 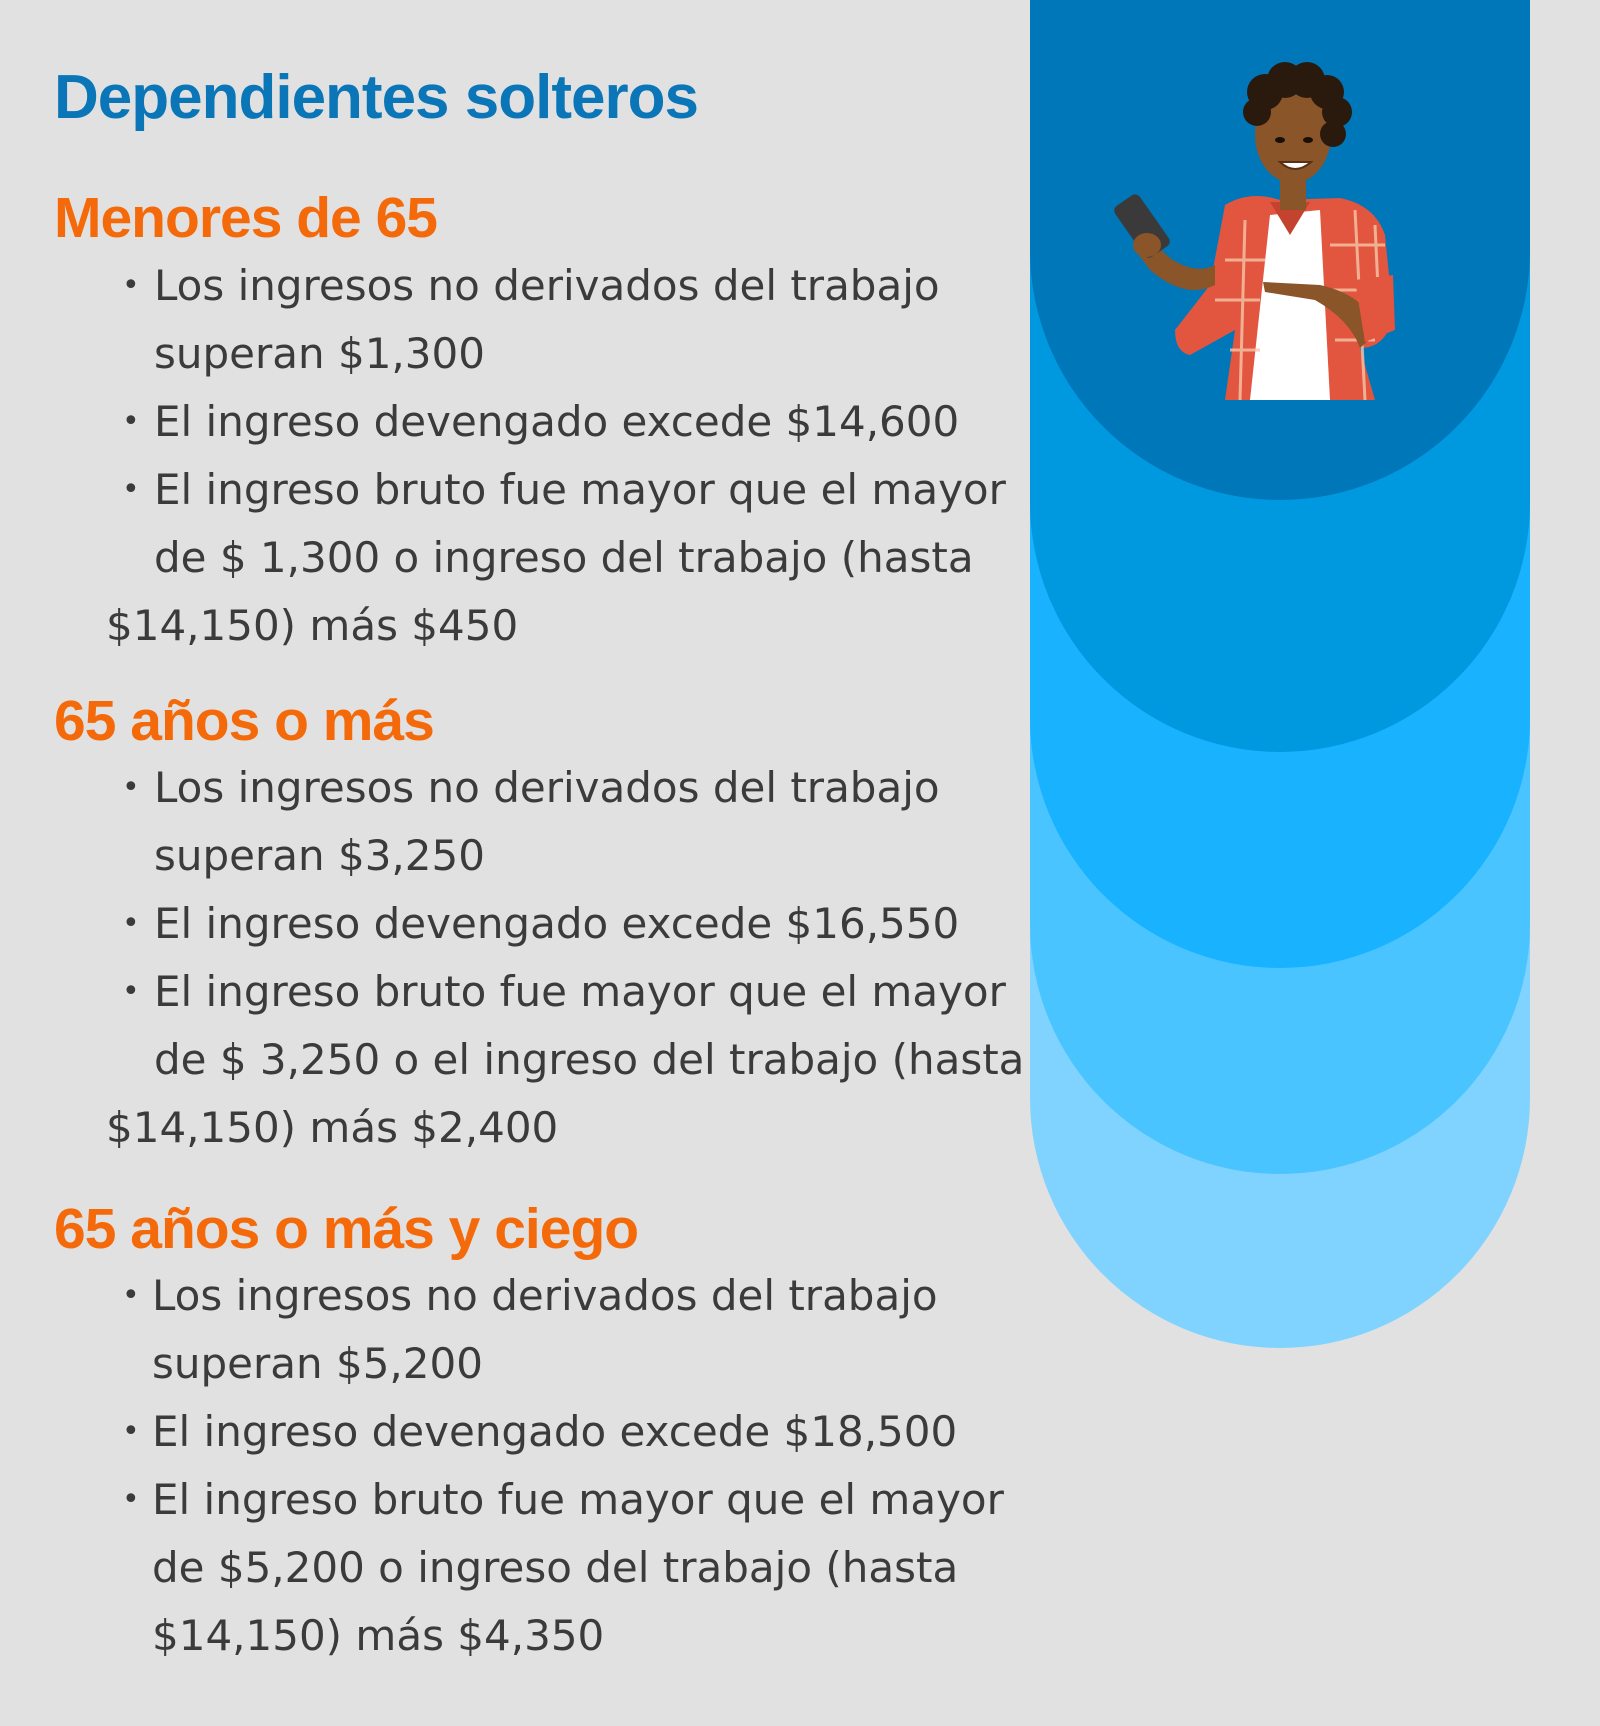 What do you see at coordinates (319, 353) in the screenshot?
I see `list-item-line: superan $1,300` at bounding box center [319, 353].